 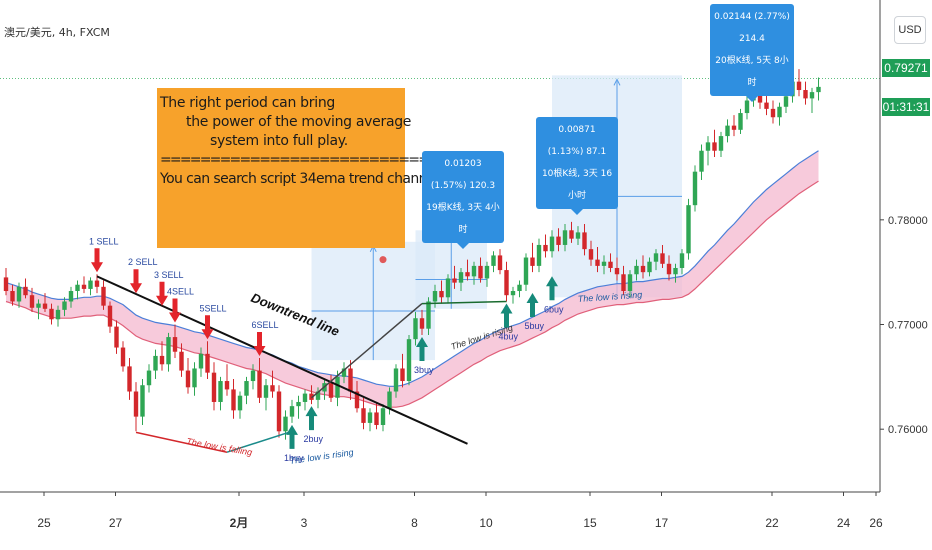 I want to click on marker-dot, so click(x=383, y=260).